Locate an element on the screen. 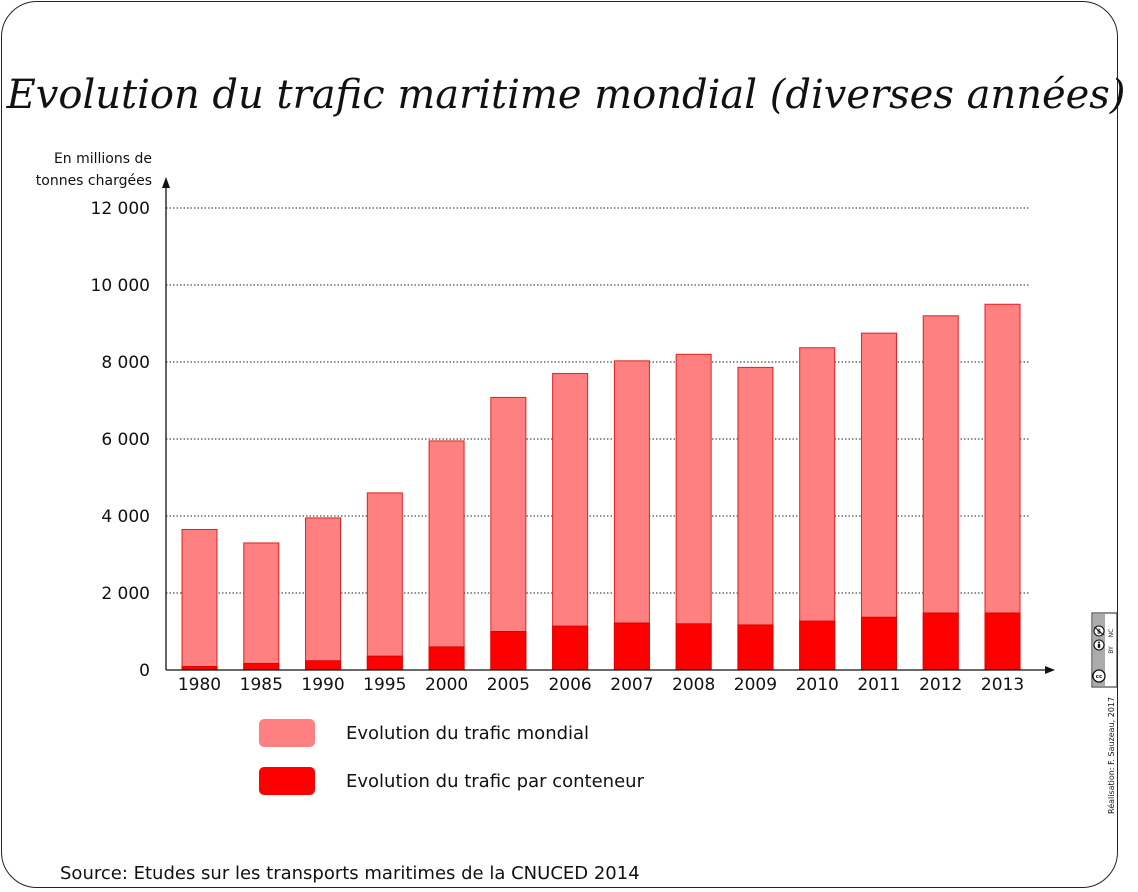  y-tick-label: 0 is located at coordinates (144, 671).